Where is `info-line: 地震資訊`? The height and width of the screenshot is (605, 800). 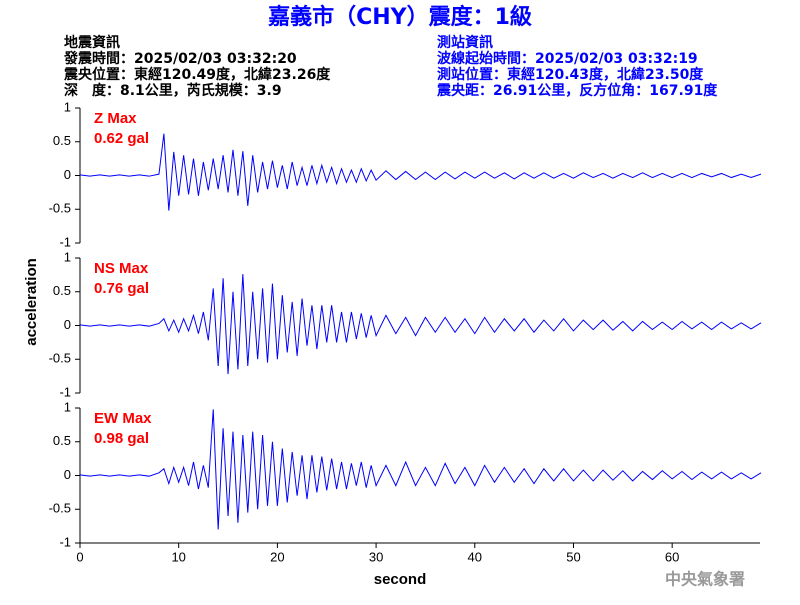
info-line: 地震資訊 is located at coordinates (92, 42).